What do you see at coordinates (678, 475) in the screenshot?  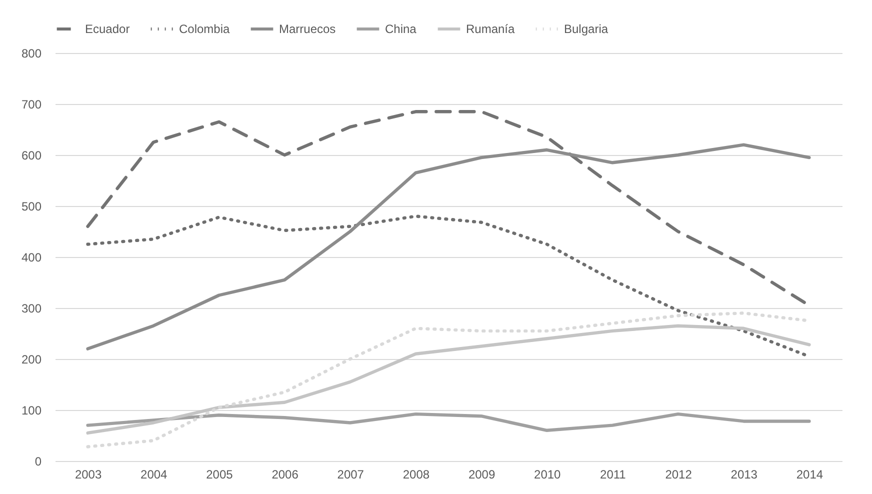 I see `x-tick-label: 2012` at bounding box center [678, 475].